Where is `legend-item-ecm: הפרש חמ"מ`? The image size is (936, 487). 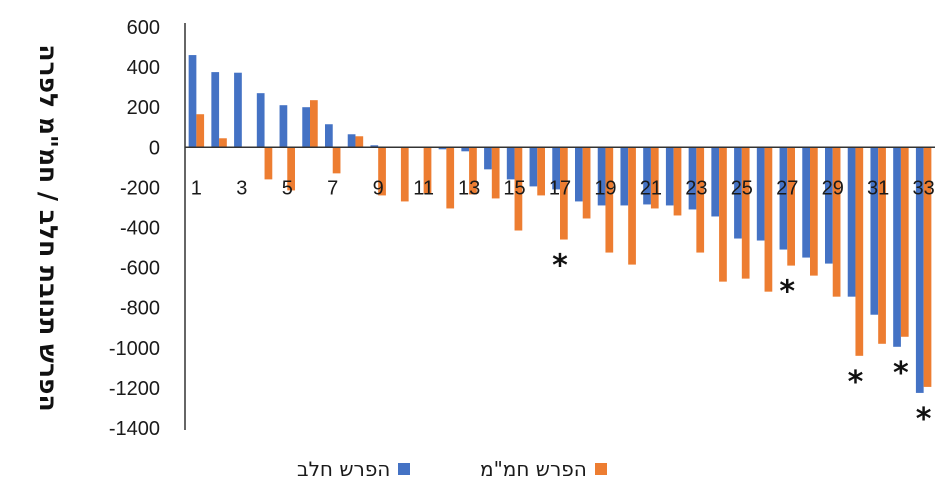
legend-item-ecm: הפרש חמ"מ is located at coordinates (543, 469).